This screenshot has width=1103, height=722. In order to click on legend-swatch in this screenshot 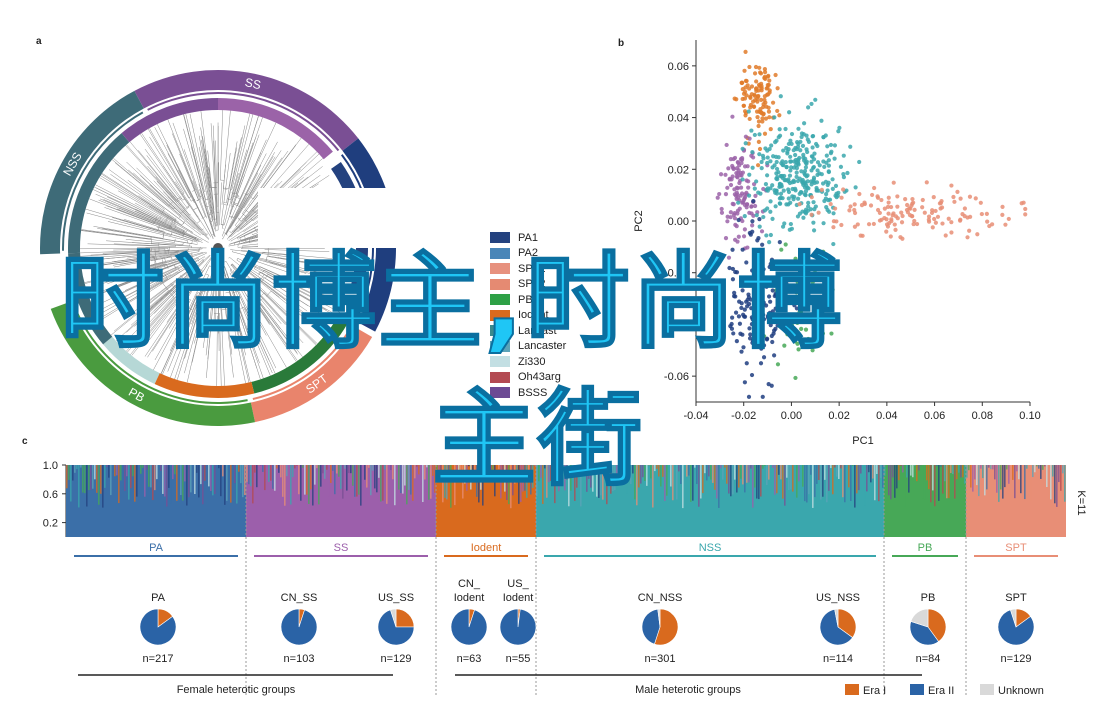, I will do `click(500, 331)`.